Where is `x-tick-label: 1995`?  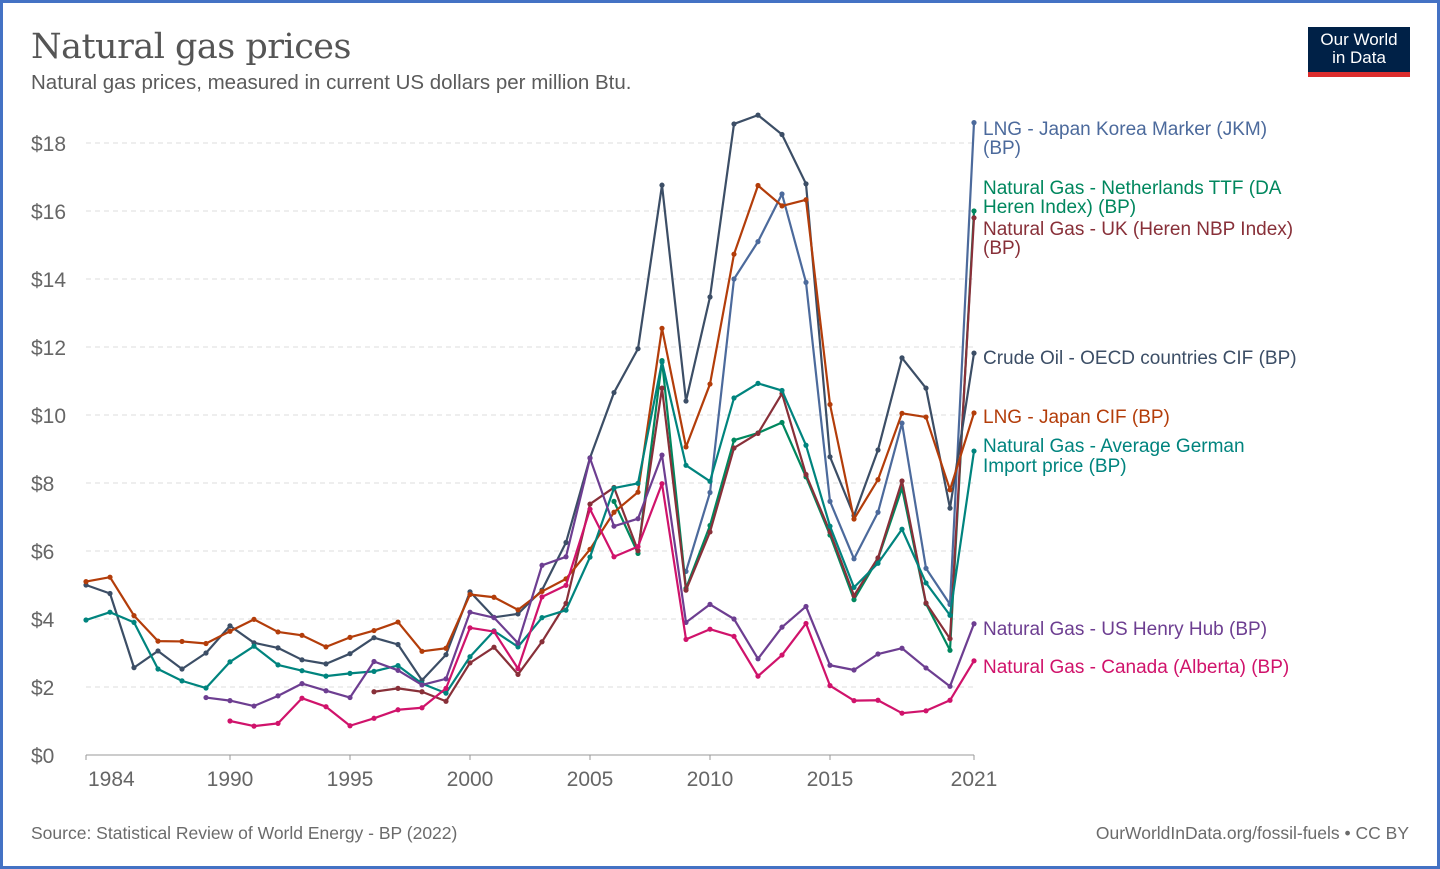 x-tick-label: 1995 is located at coordinates (350, 779).